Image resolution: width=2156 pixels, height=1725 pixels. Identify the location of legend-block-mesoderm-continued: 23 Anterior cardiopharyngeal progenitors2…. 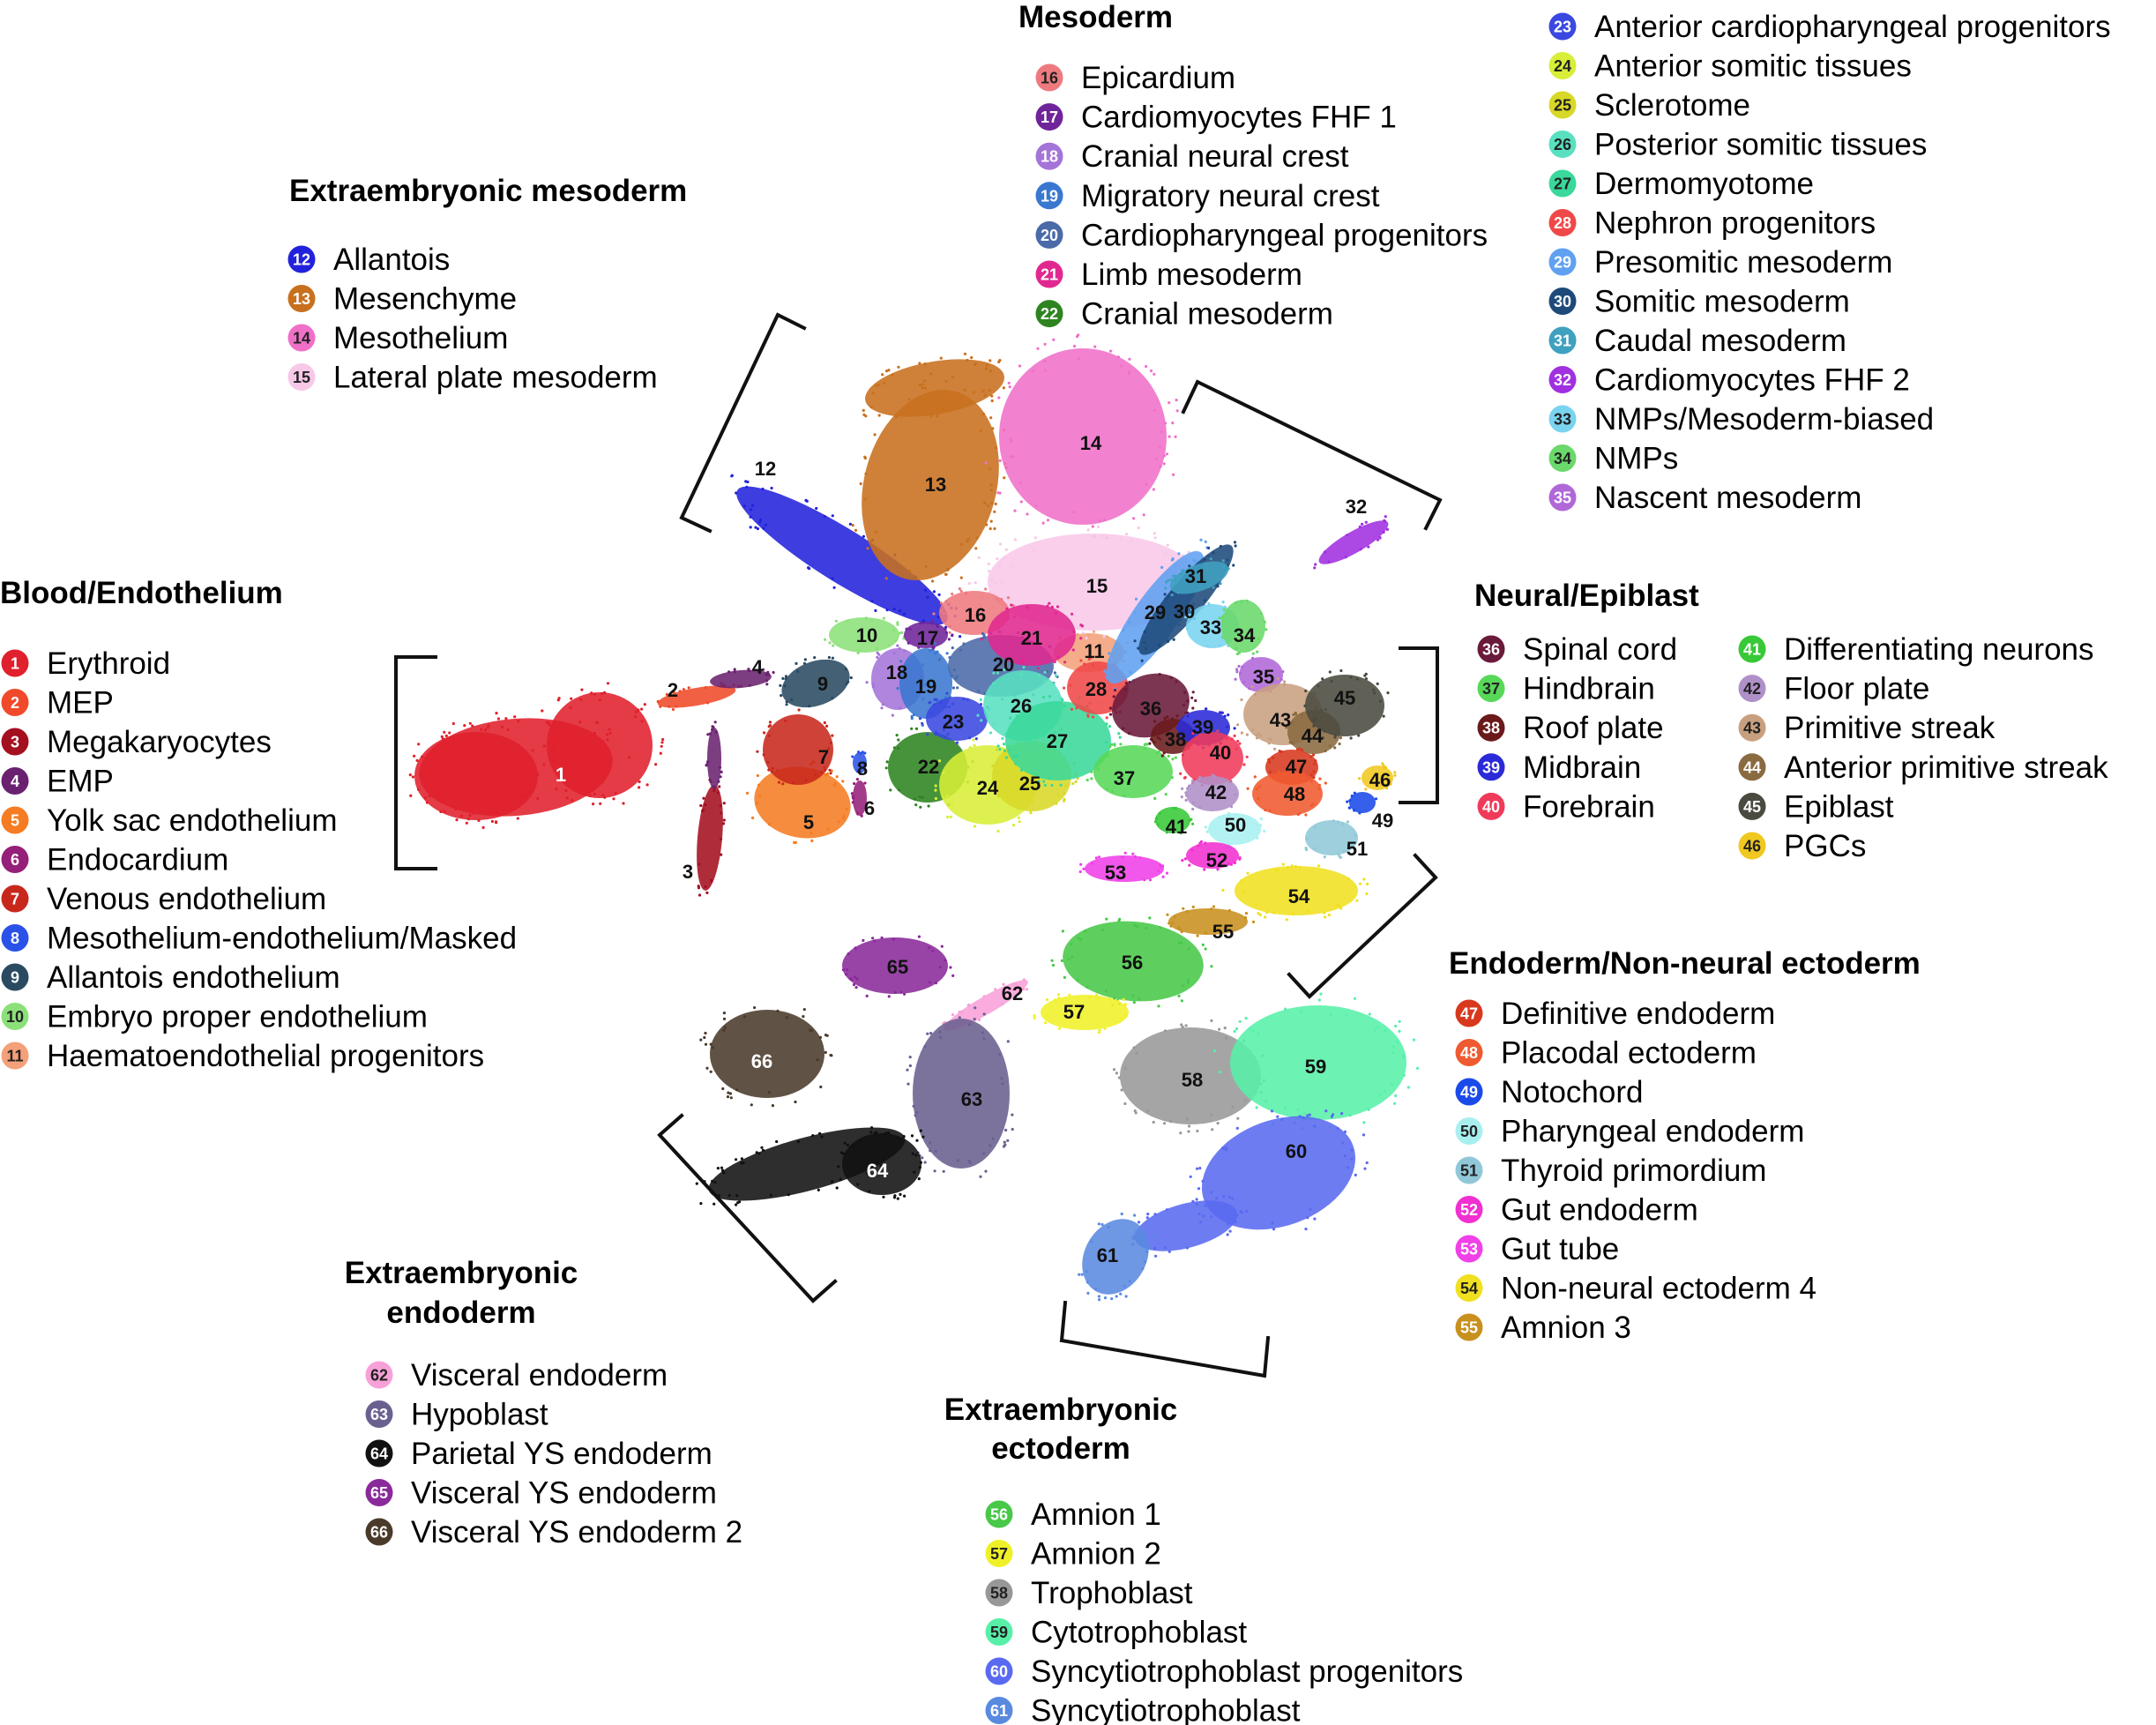
(1829, 262).